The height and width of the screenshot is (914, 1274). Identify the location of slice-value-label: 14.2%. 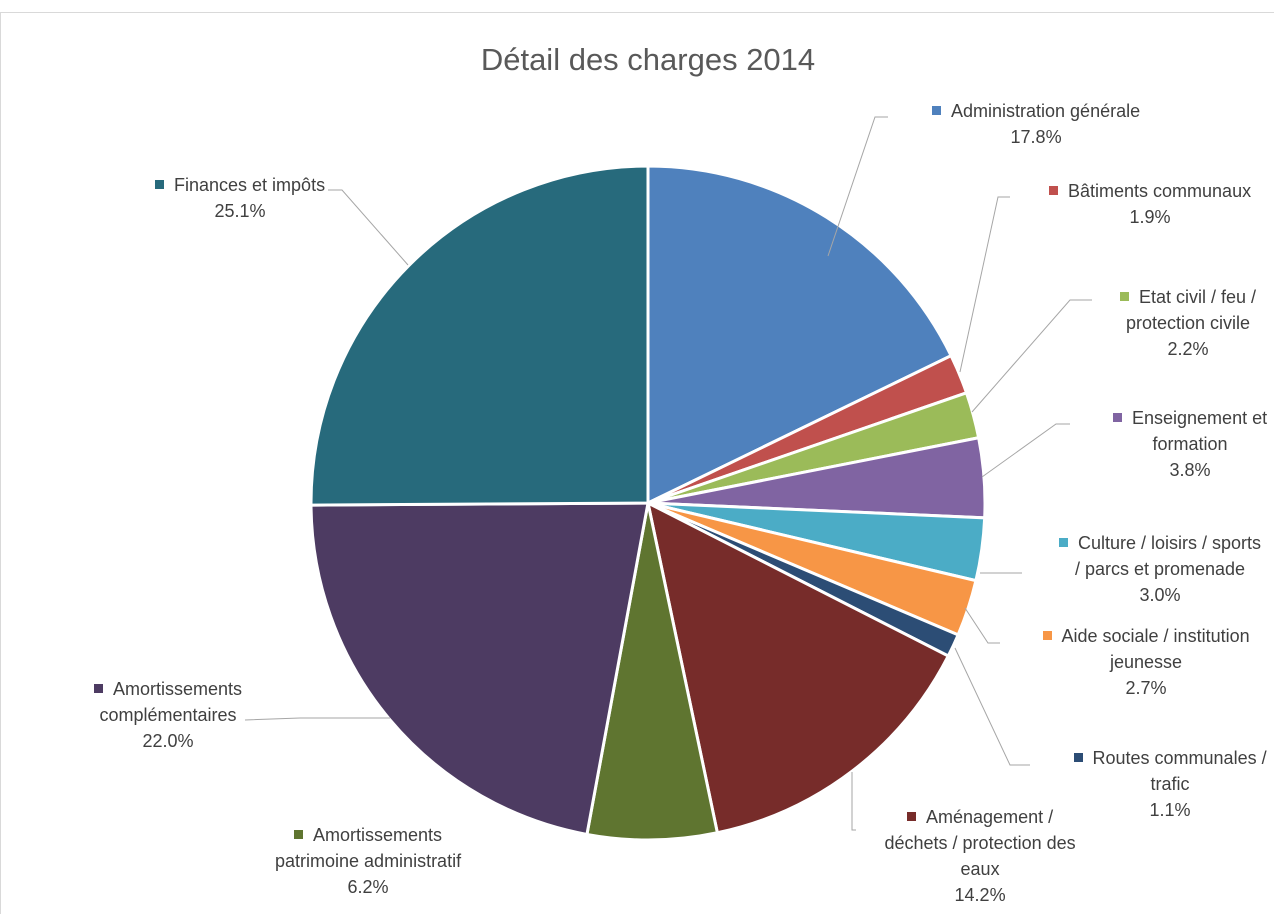
(980, 895).